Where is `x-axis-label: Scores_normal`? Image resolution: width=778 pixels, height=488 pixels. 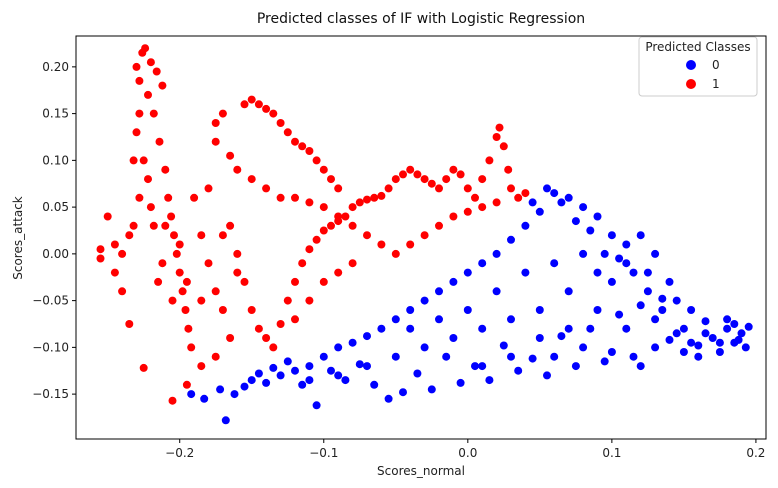
x-axis-label: Scores_normal is located at coordinates (421, 471).